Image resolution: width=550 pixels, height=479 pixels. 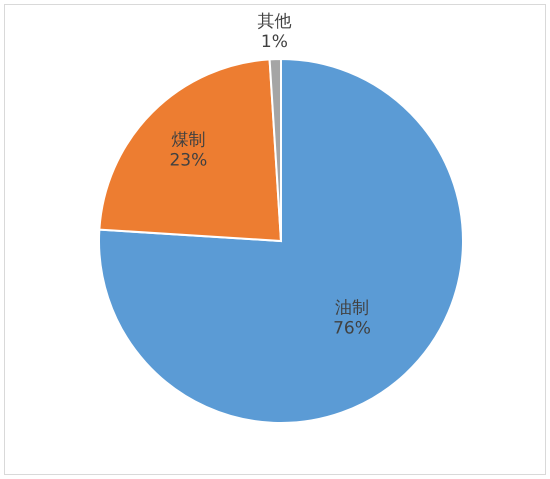 What do you see at coordinates (274, 22) in the screenshot?
I see `slice-label: 其他` at bounding box center [274, 22].